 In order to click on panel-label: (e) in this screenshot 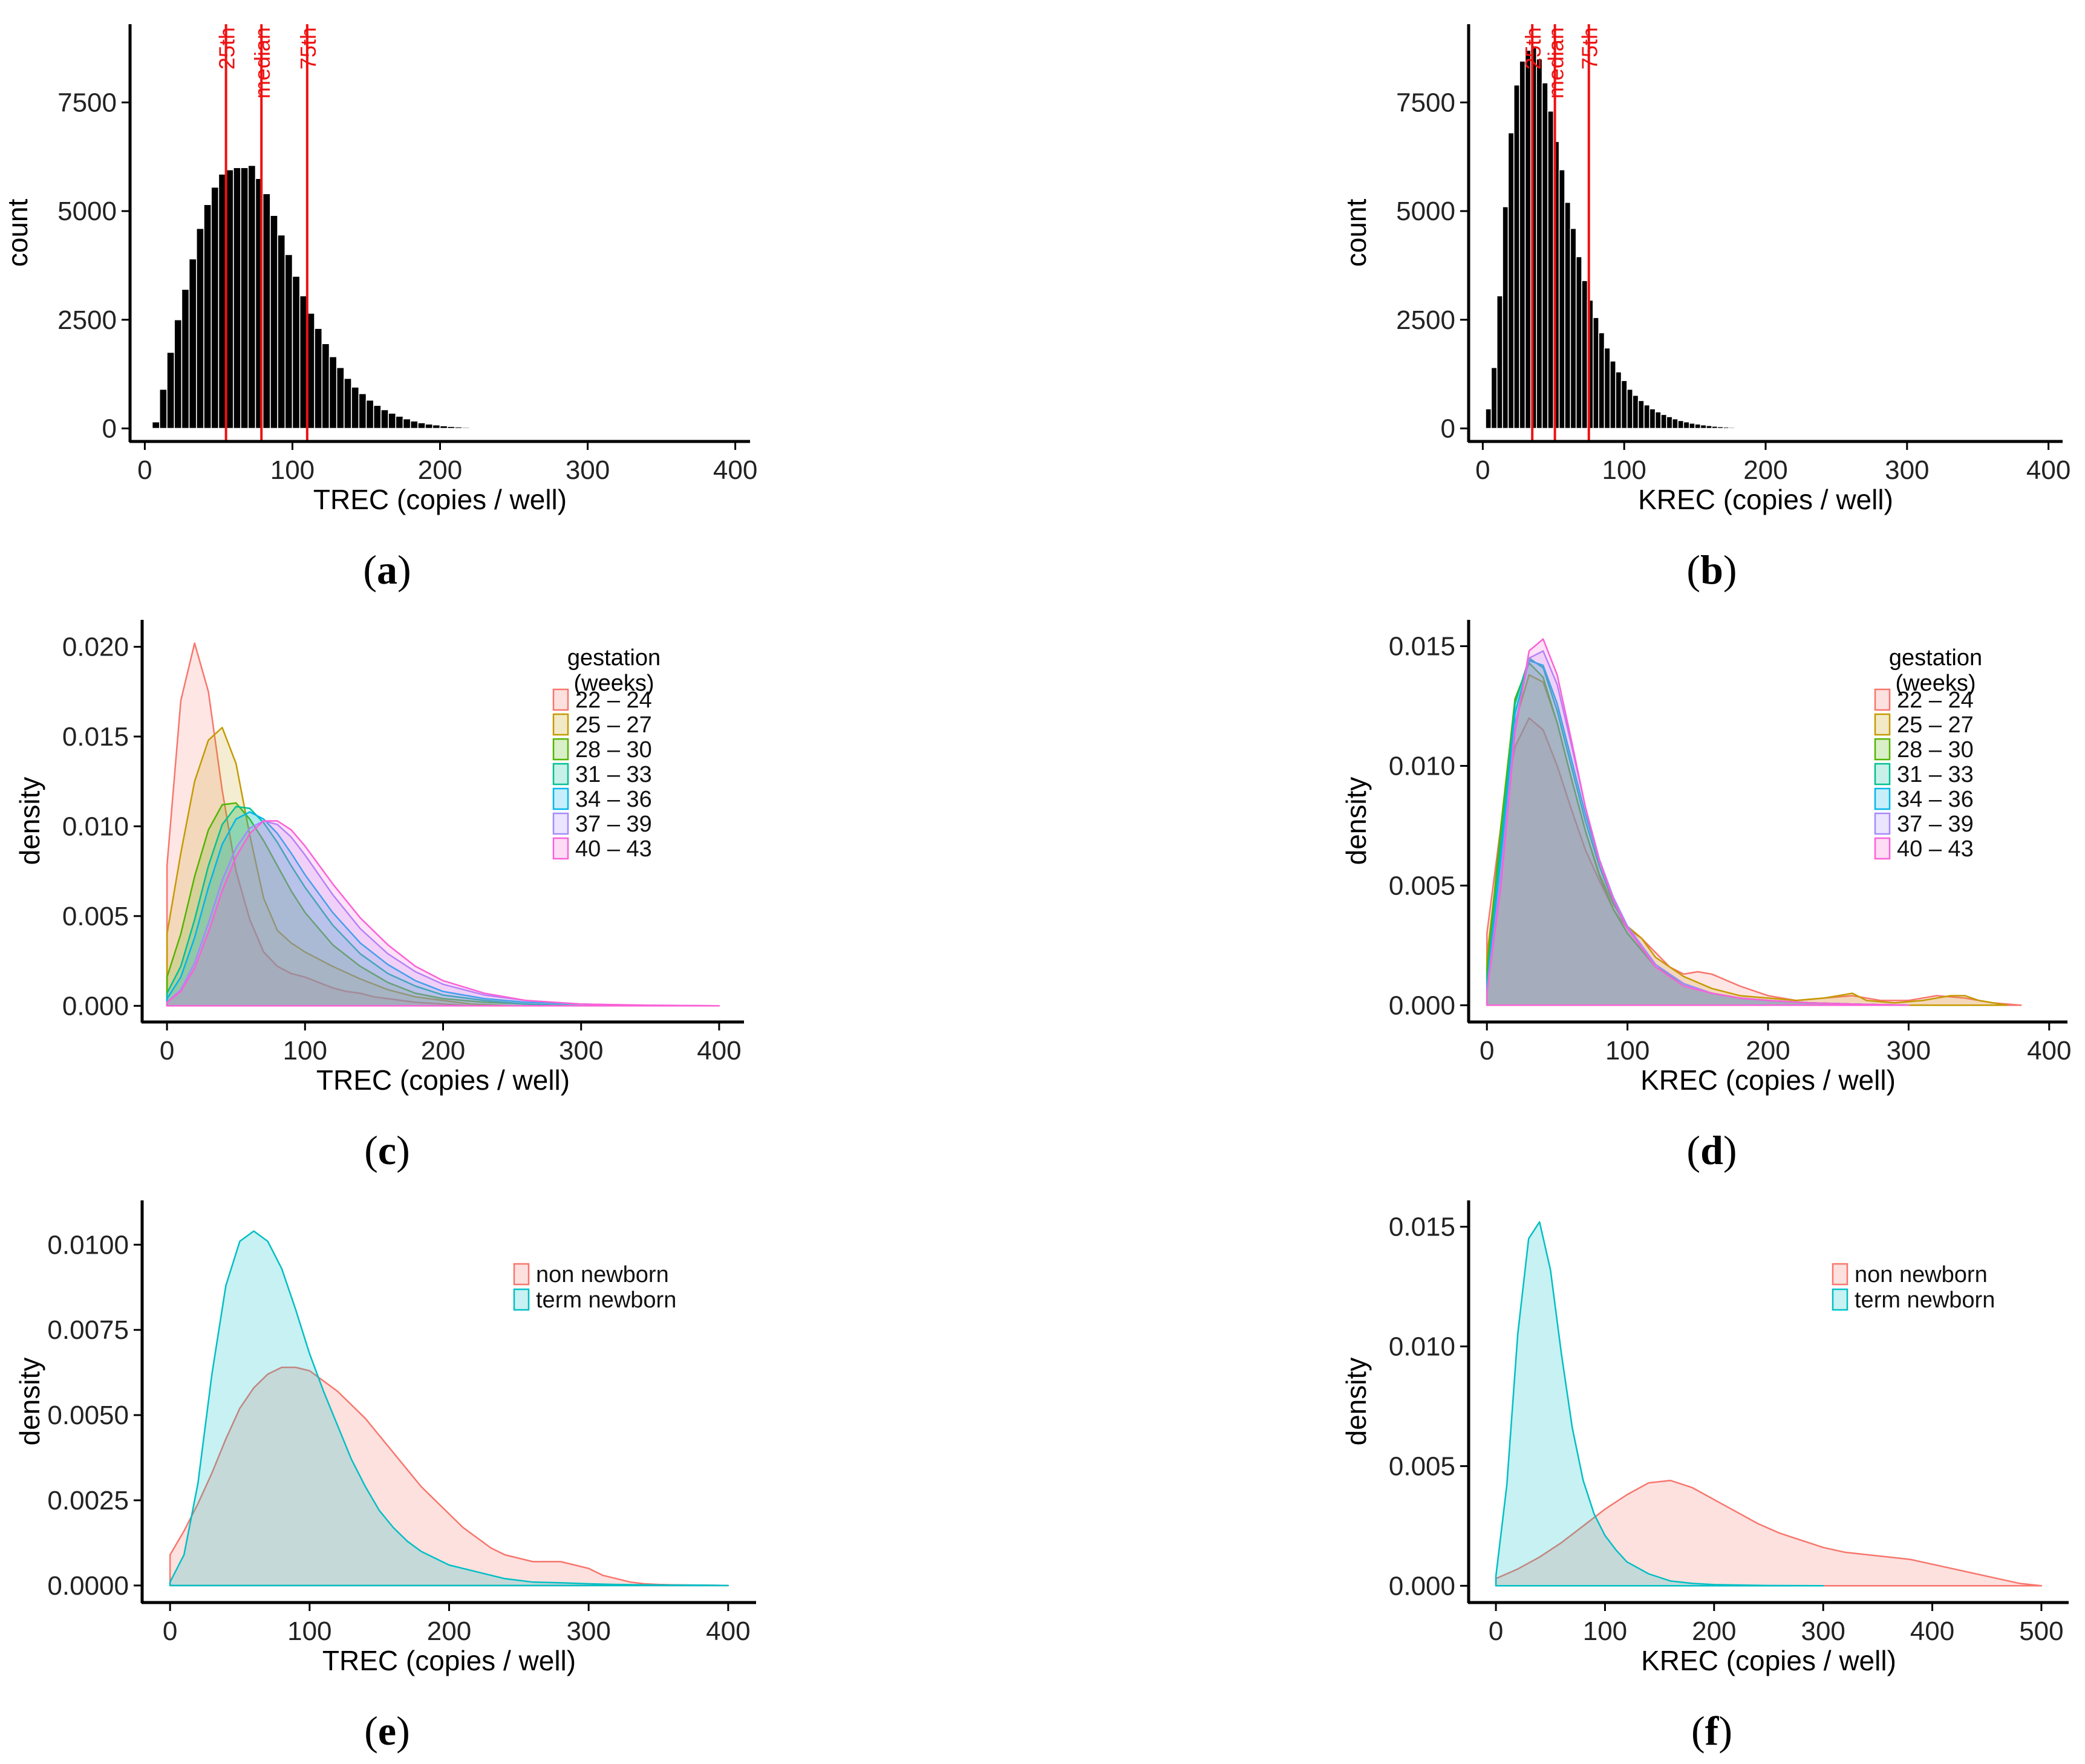, I will do `click(387, 1731)`.